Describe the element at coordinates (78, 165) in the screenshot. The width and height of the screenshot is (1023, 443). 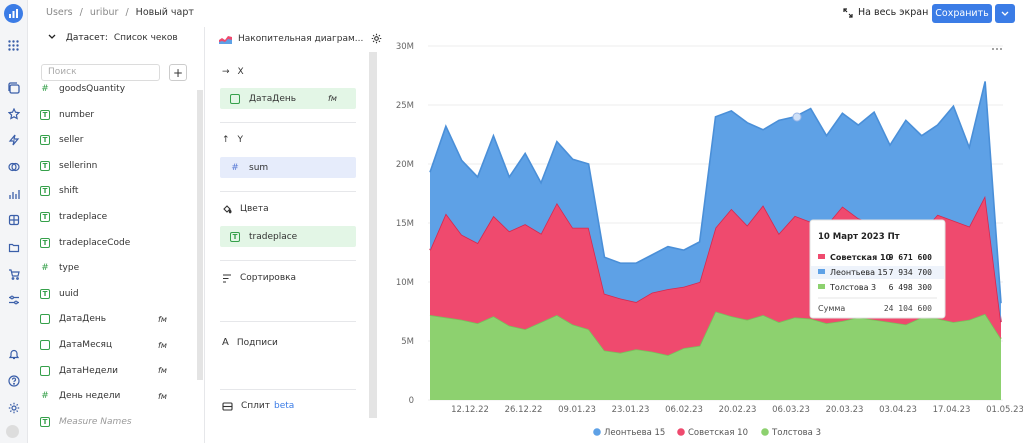
I see `field-name: sellerinn` at that location.